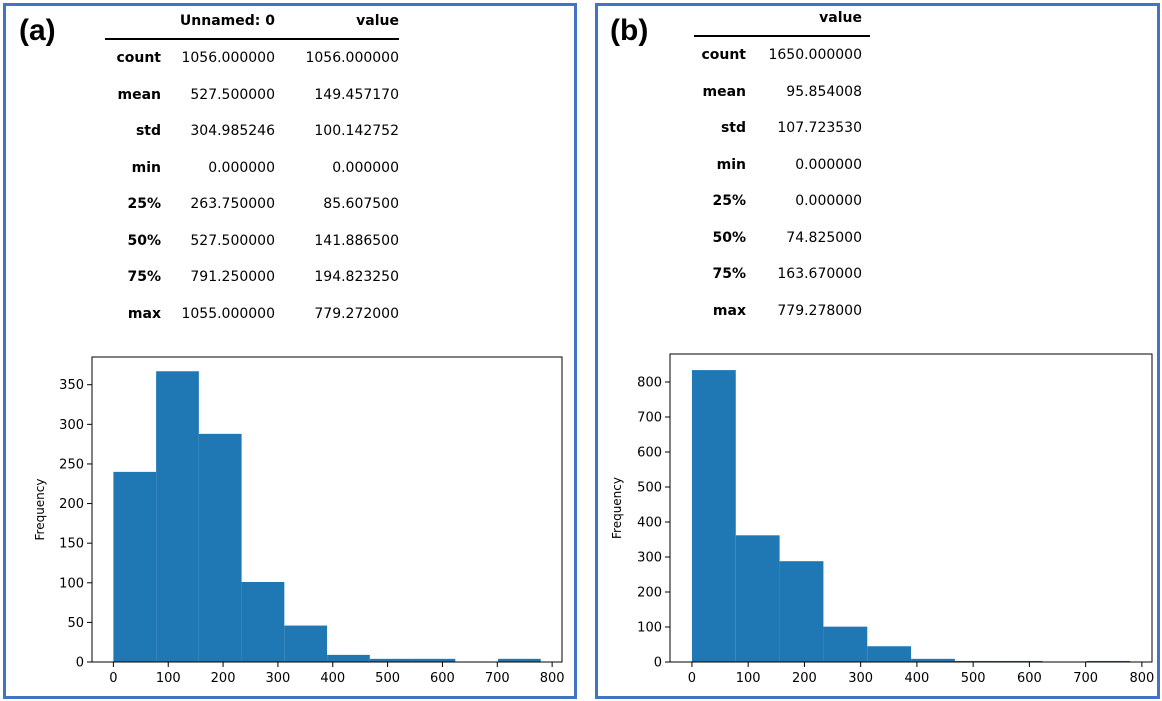  Describe the element at coordinates (782, 238) in the screenshot. I see `table-row: 50% 74.825000` at that location.